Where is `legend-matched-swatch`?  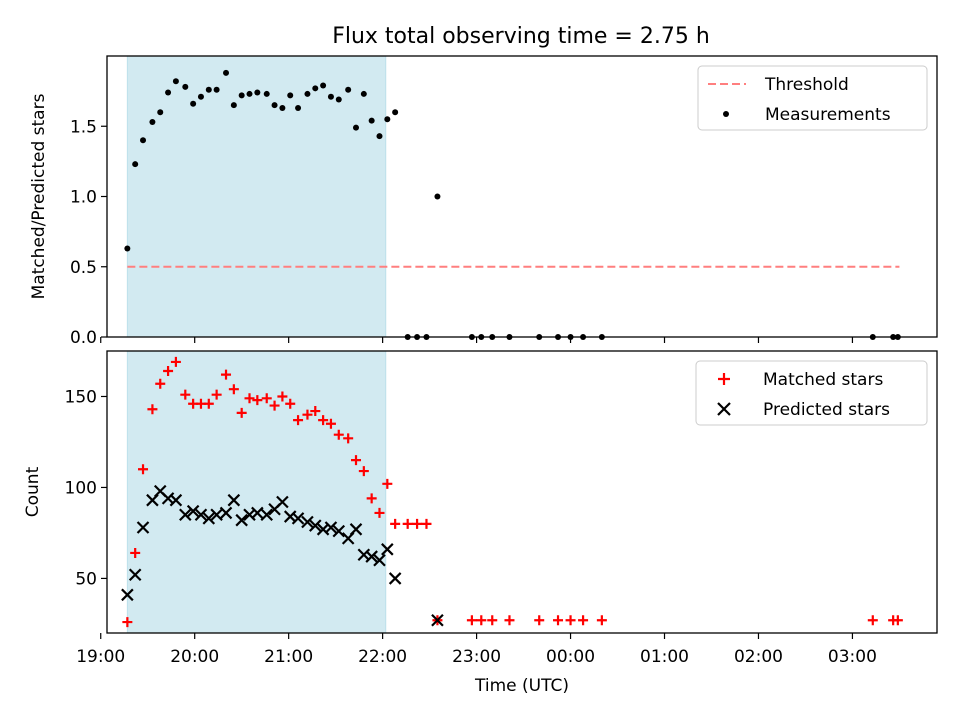 legend-matched-swatch is located at coordinates (724, 379).